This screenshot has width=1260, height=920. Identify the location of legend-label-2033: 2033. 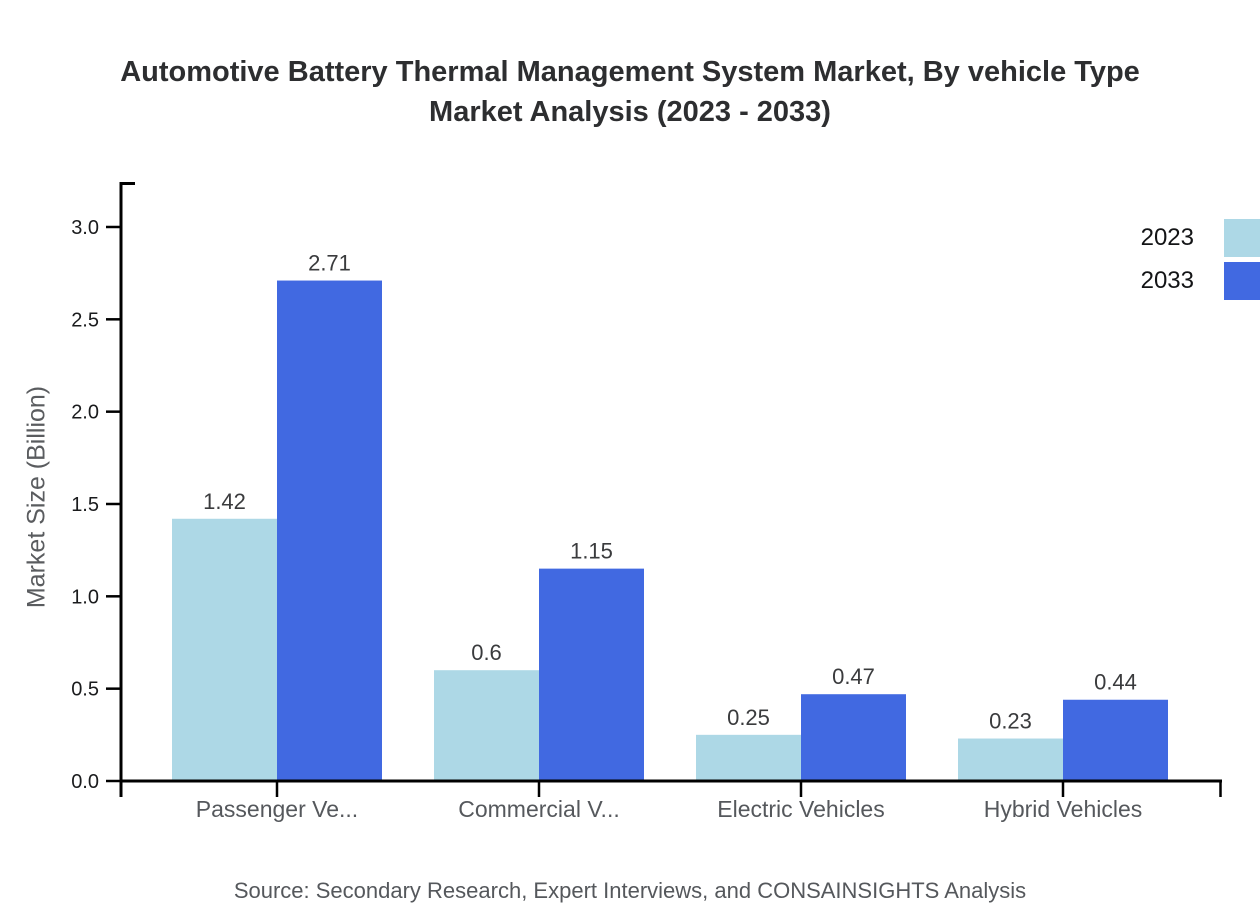
(1167, 280).